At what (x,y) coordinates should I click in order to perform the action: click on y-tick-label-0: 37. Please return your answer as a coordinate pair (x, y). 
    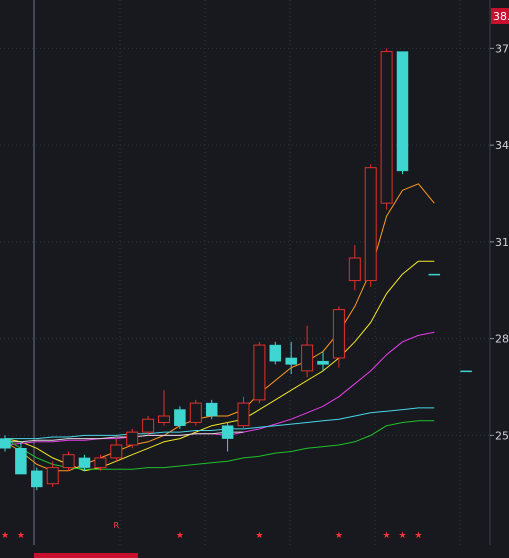
    Looking at the image, I should click on (502, 48).